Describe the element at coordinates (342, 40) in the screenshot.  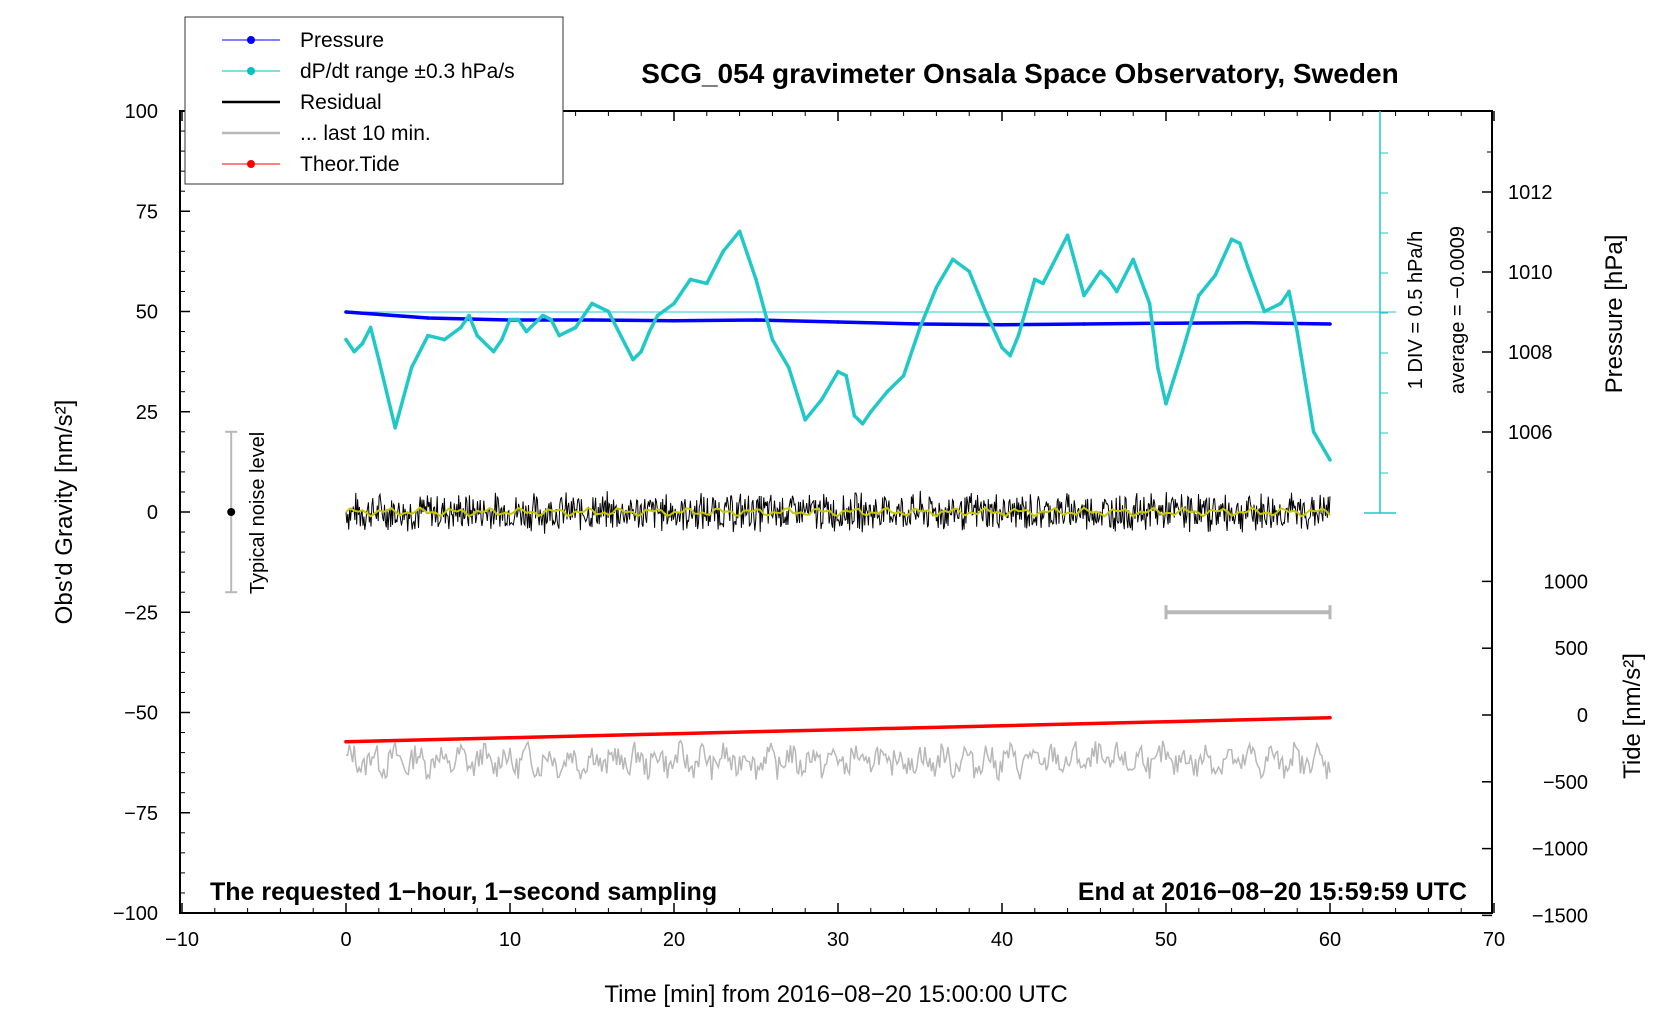
I see `legend-label: Pressure` at that location.